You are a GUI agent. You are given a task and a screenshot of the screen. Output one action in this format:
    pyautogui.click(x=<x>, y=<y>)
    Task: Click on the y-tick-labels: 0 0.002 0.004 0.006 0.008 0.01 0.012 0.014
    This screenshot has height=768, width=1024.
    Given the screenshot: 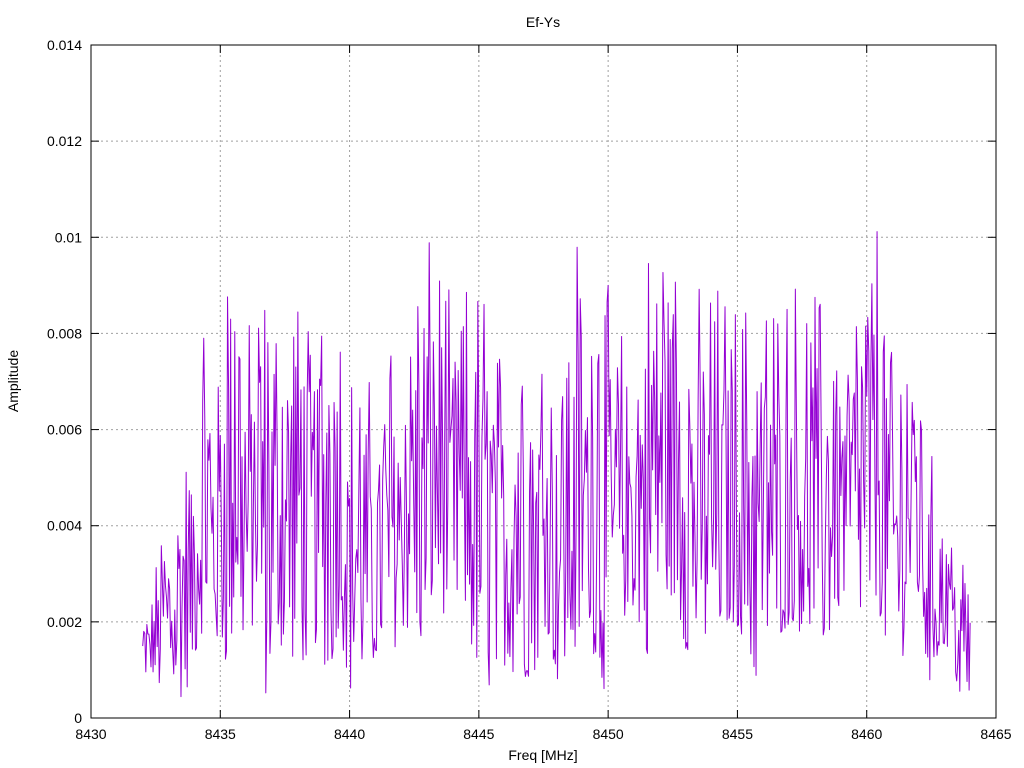 What is the action you would take?
    pyautogui.click(x=64, y=381)
    